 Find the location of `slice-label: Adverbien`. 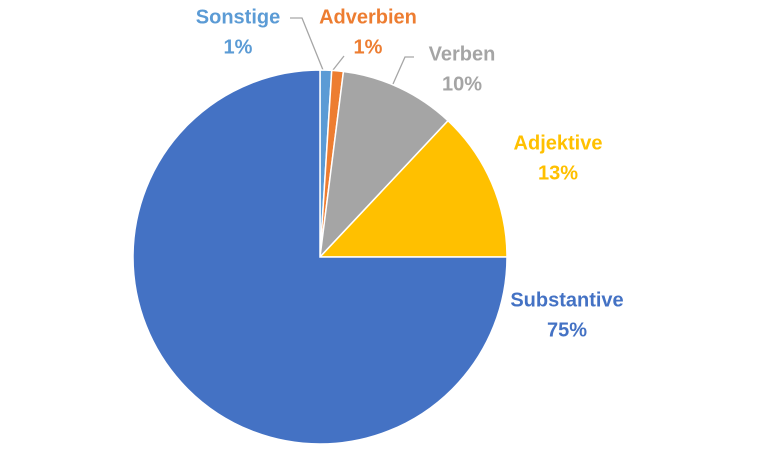

slice-label: Adverbien is located at coordinates (368, 17).